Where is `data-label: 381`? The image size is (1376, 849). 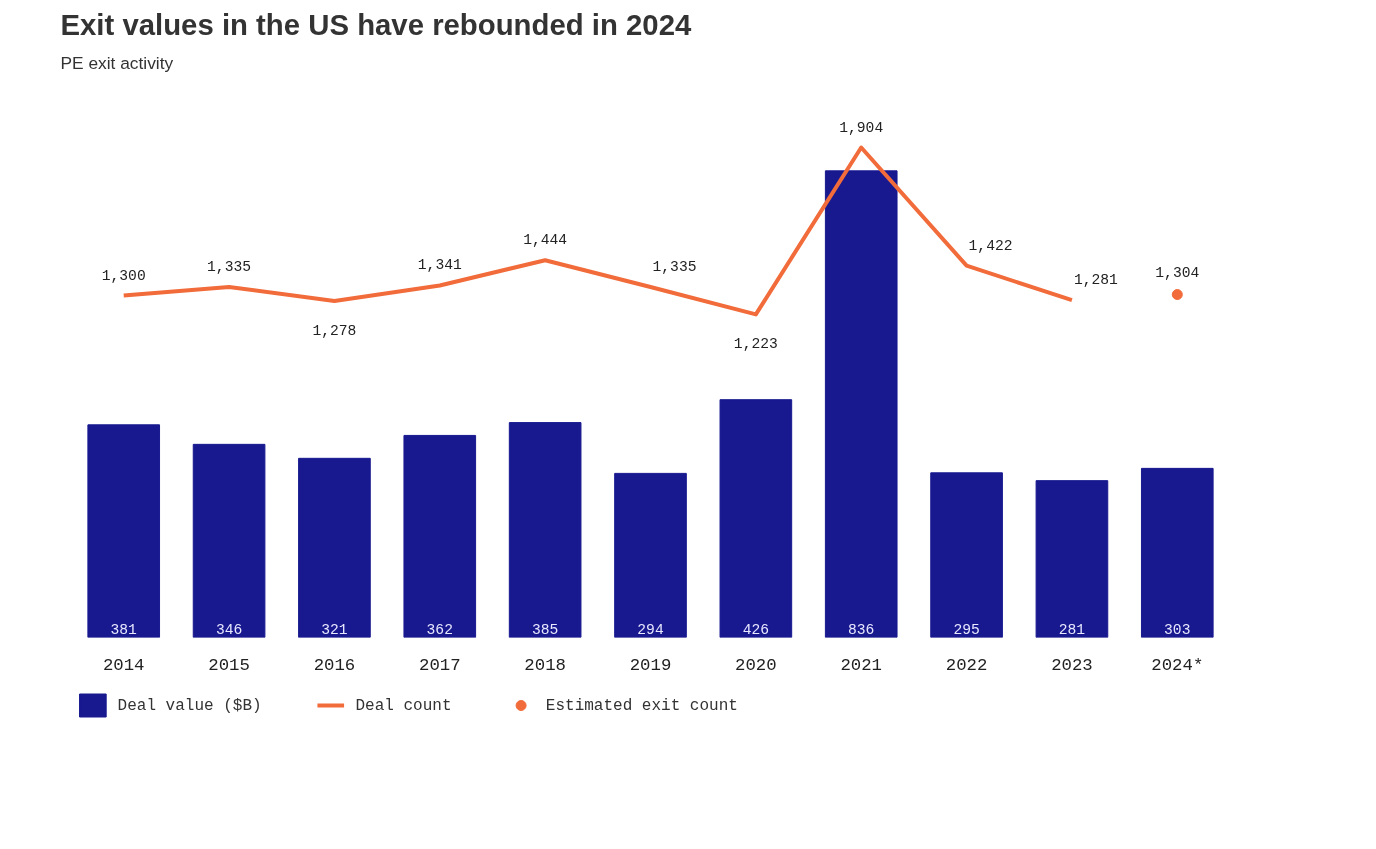 data-label: 381 is located at coordinates (124, 629).